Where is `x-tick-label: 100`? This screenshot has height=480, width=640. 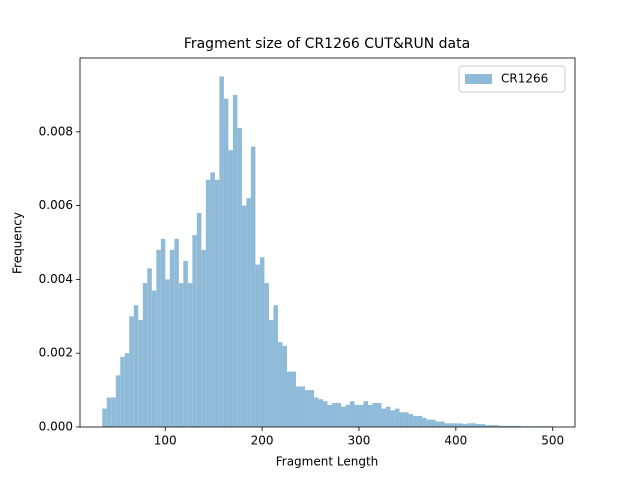
x-tick-label: 100 is located at coordinates (165, 441).